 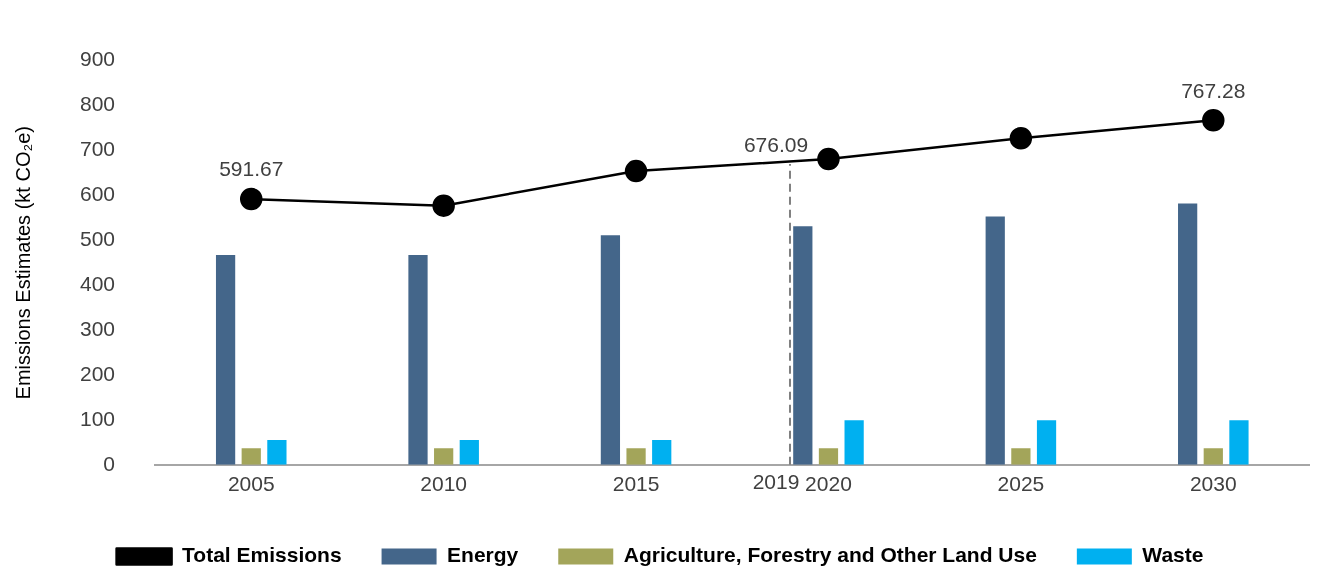 What do you see at coordinates (97, 418) in the screenshot?
I see `y-tick-label: 100` at bounding box center [97, 418].